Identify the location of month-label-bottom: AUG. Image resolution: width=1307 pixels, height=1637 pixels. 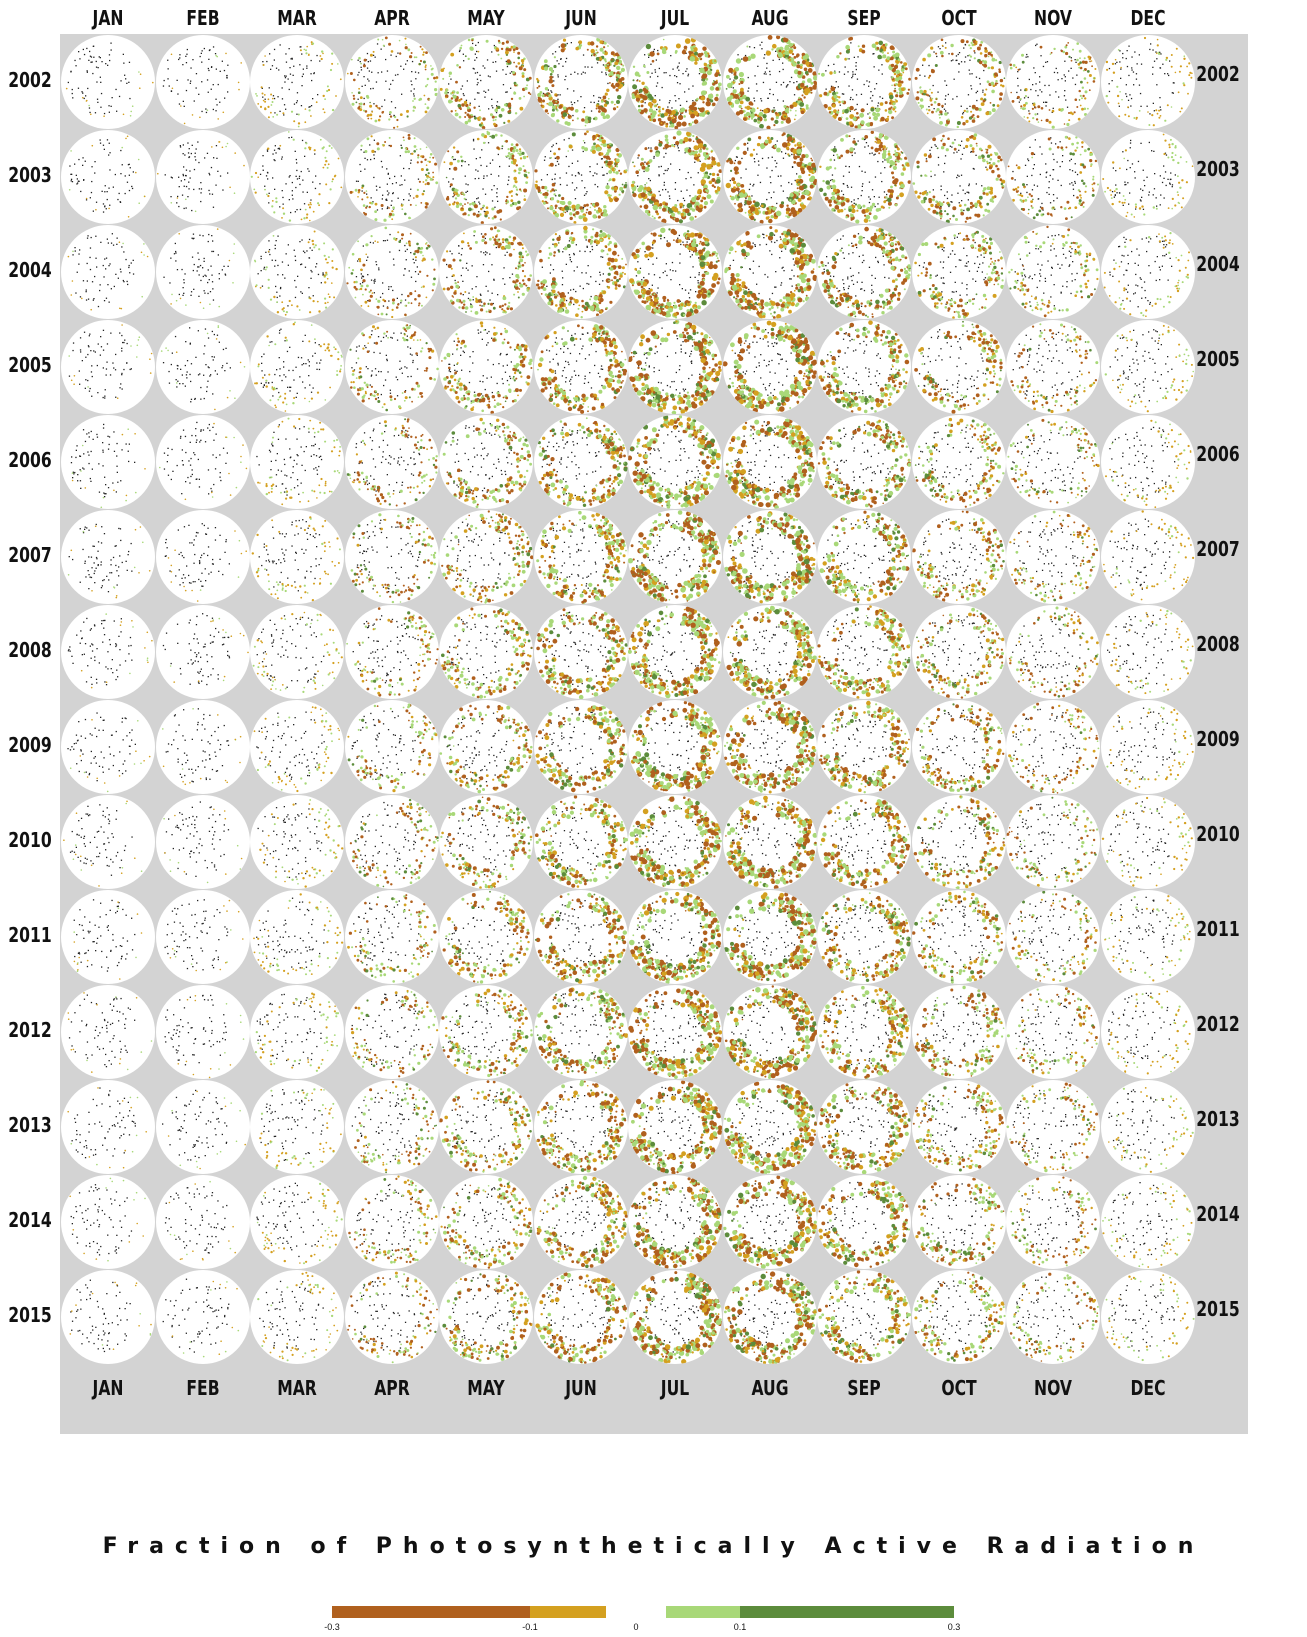
(769, 1388).